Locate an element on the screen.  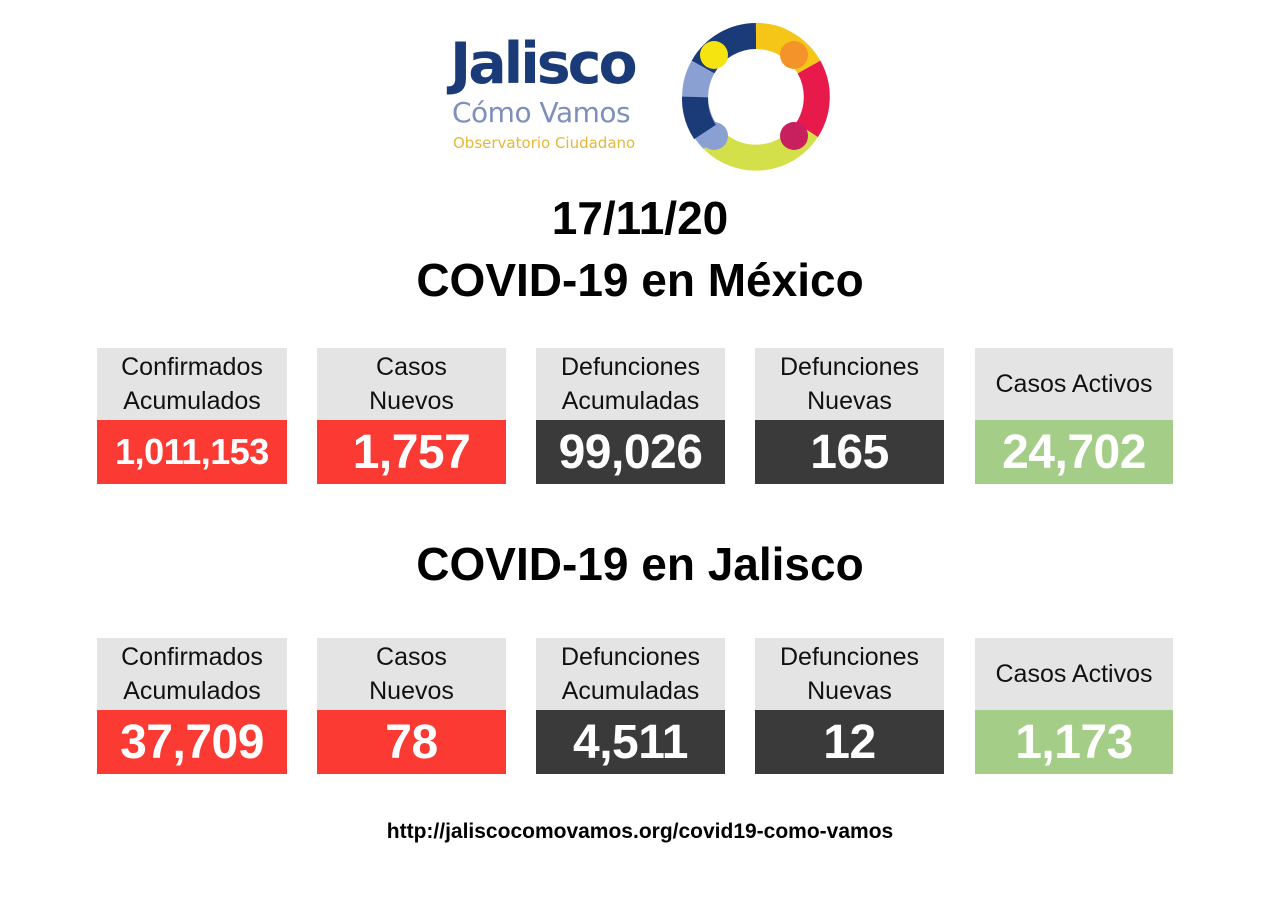
logo-name: Jalisco is located at coordinates (544, 64).